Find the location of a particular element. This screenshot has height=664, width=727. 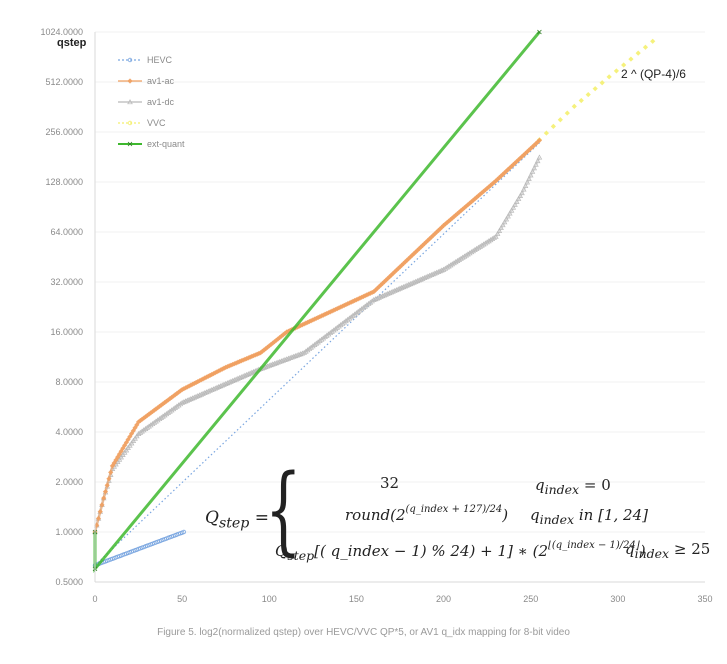

legend-label: HEVC is located at coordinates (160, 60).